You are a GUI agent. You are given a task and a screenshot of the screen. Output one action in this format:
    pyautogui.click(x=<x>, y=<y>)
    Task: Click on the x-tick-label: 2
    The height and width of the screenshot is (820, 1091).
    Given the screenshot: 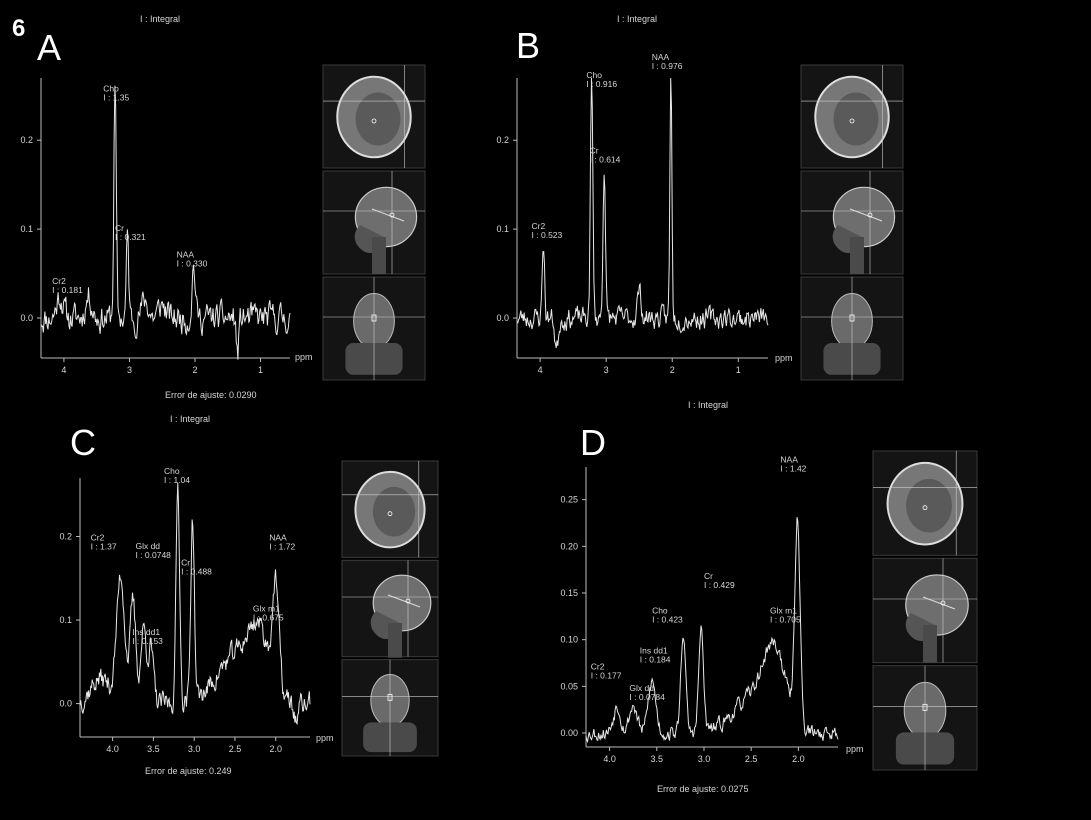 What is the action you would take?
    pyautogui.click(x=672, y=370)
    